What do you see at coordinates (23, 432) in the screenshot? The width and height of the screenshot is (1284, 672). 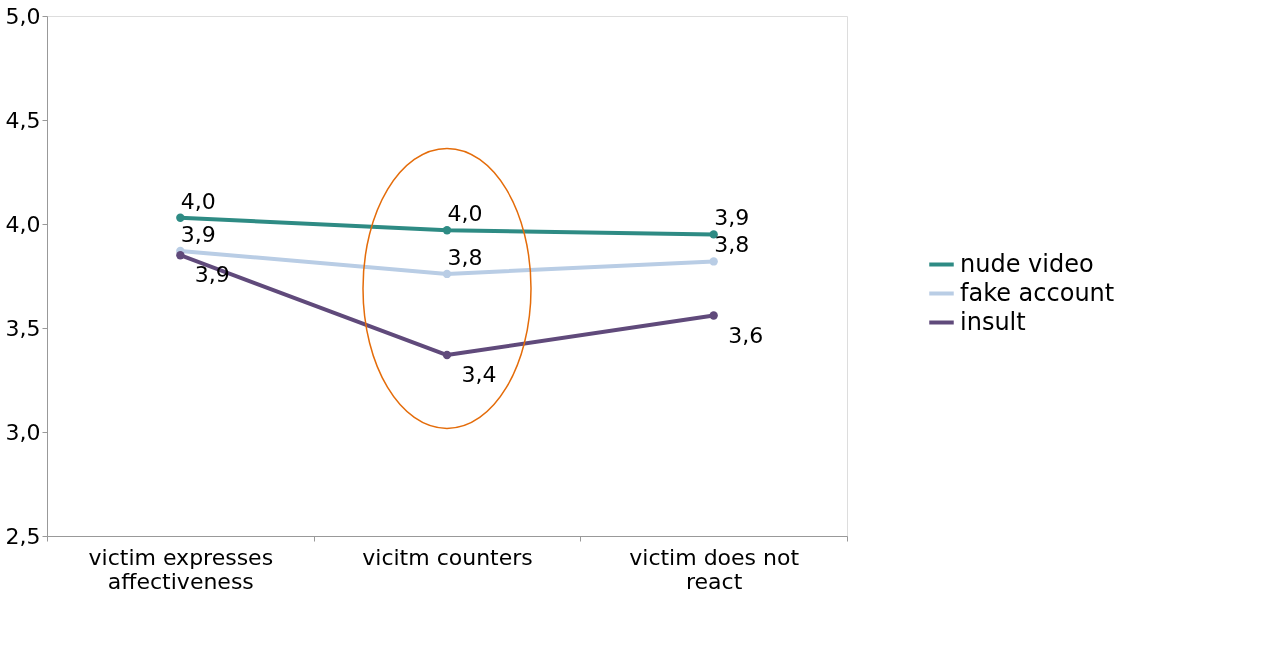 I see `y-tick-label: 3,0` at bounding box center [23, 432].